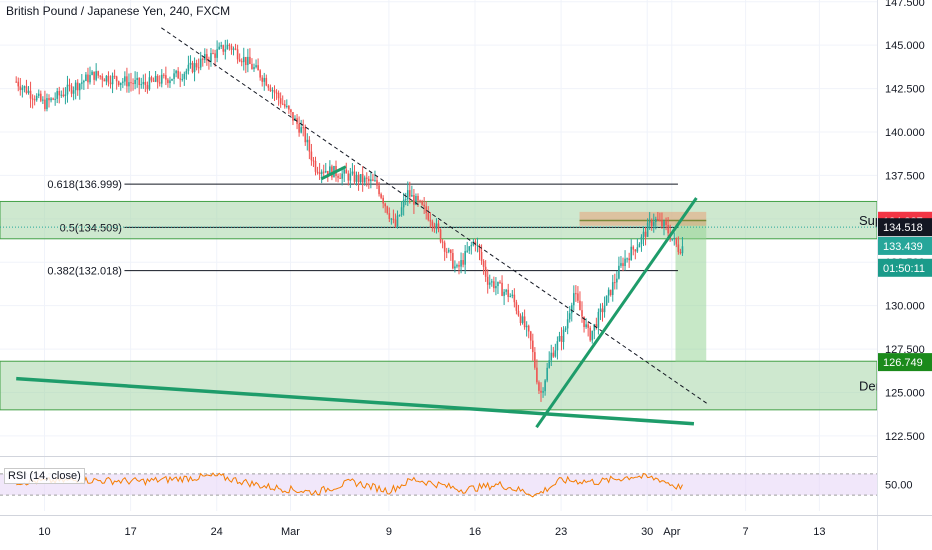 The width and height of the screenshot is (932, 550). I want to click on price-label-current, so click(905, 245).